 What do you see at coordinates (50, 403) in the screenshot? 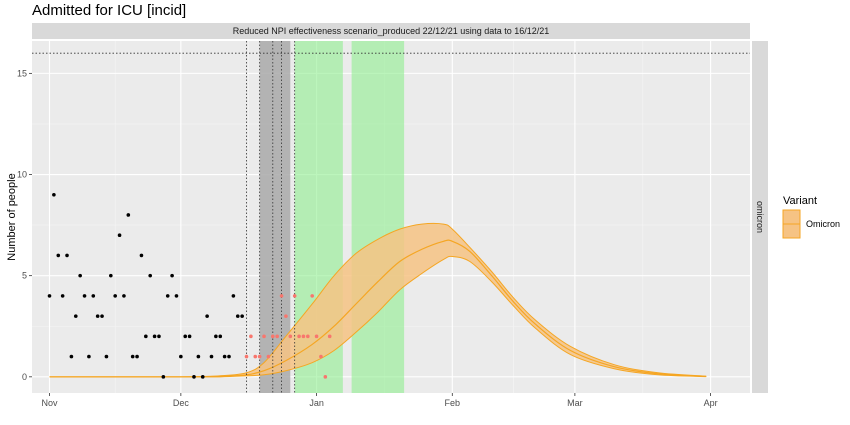
I see `x-tick-label: Nov` at bounding box center [50, 403].